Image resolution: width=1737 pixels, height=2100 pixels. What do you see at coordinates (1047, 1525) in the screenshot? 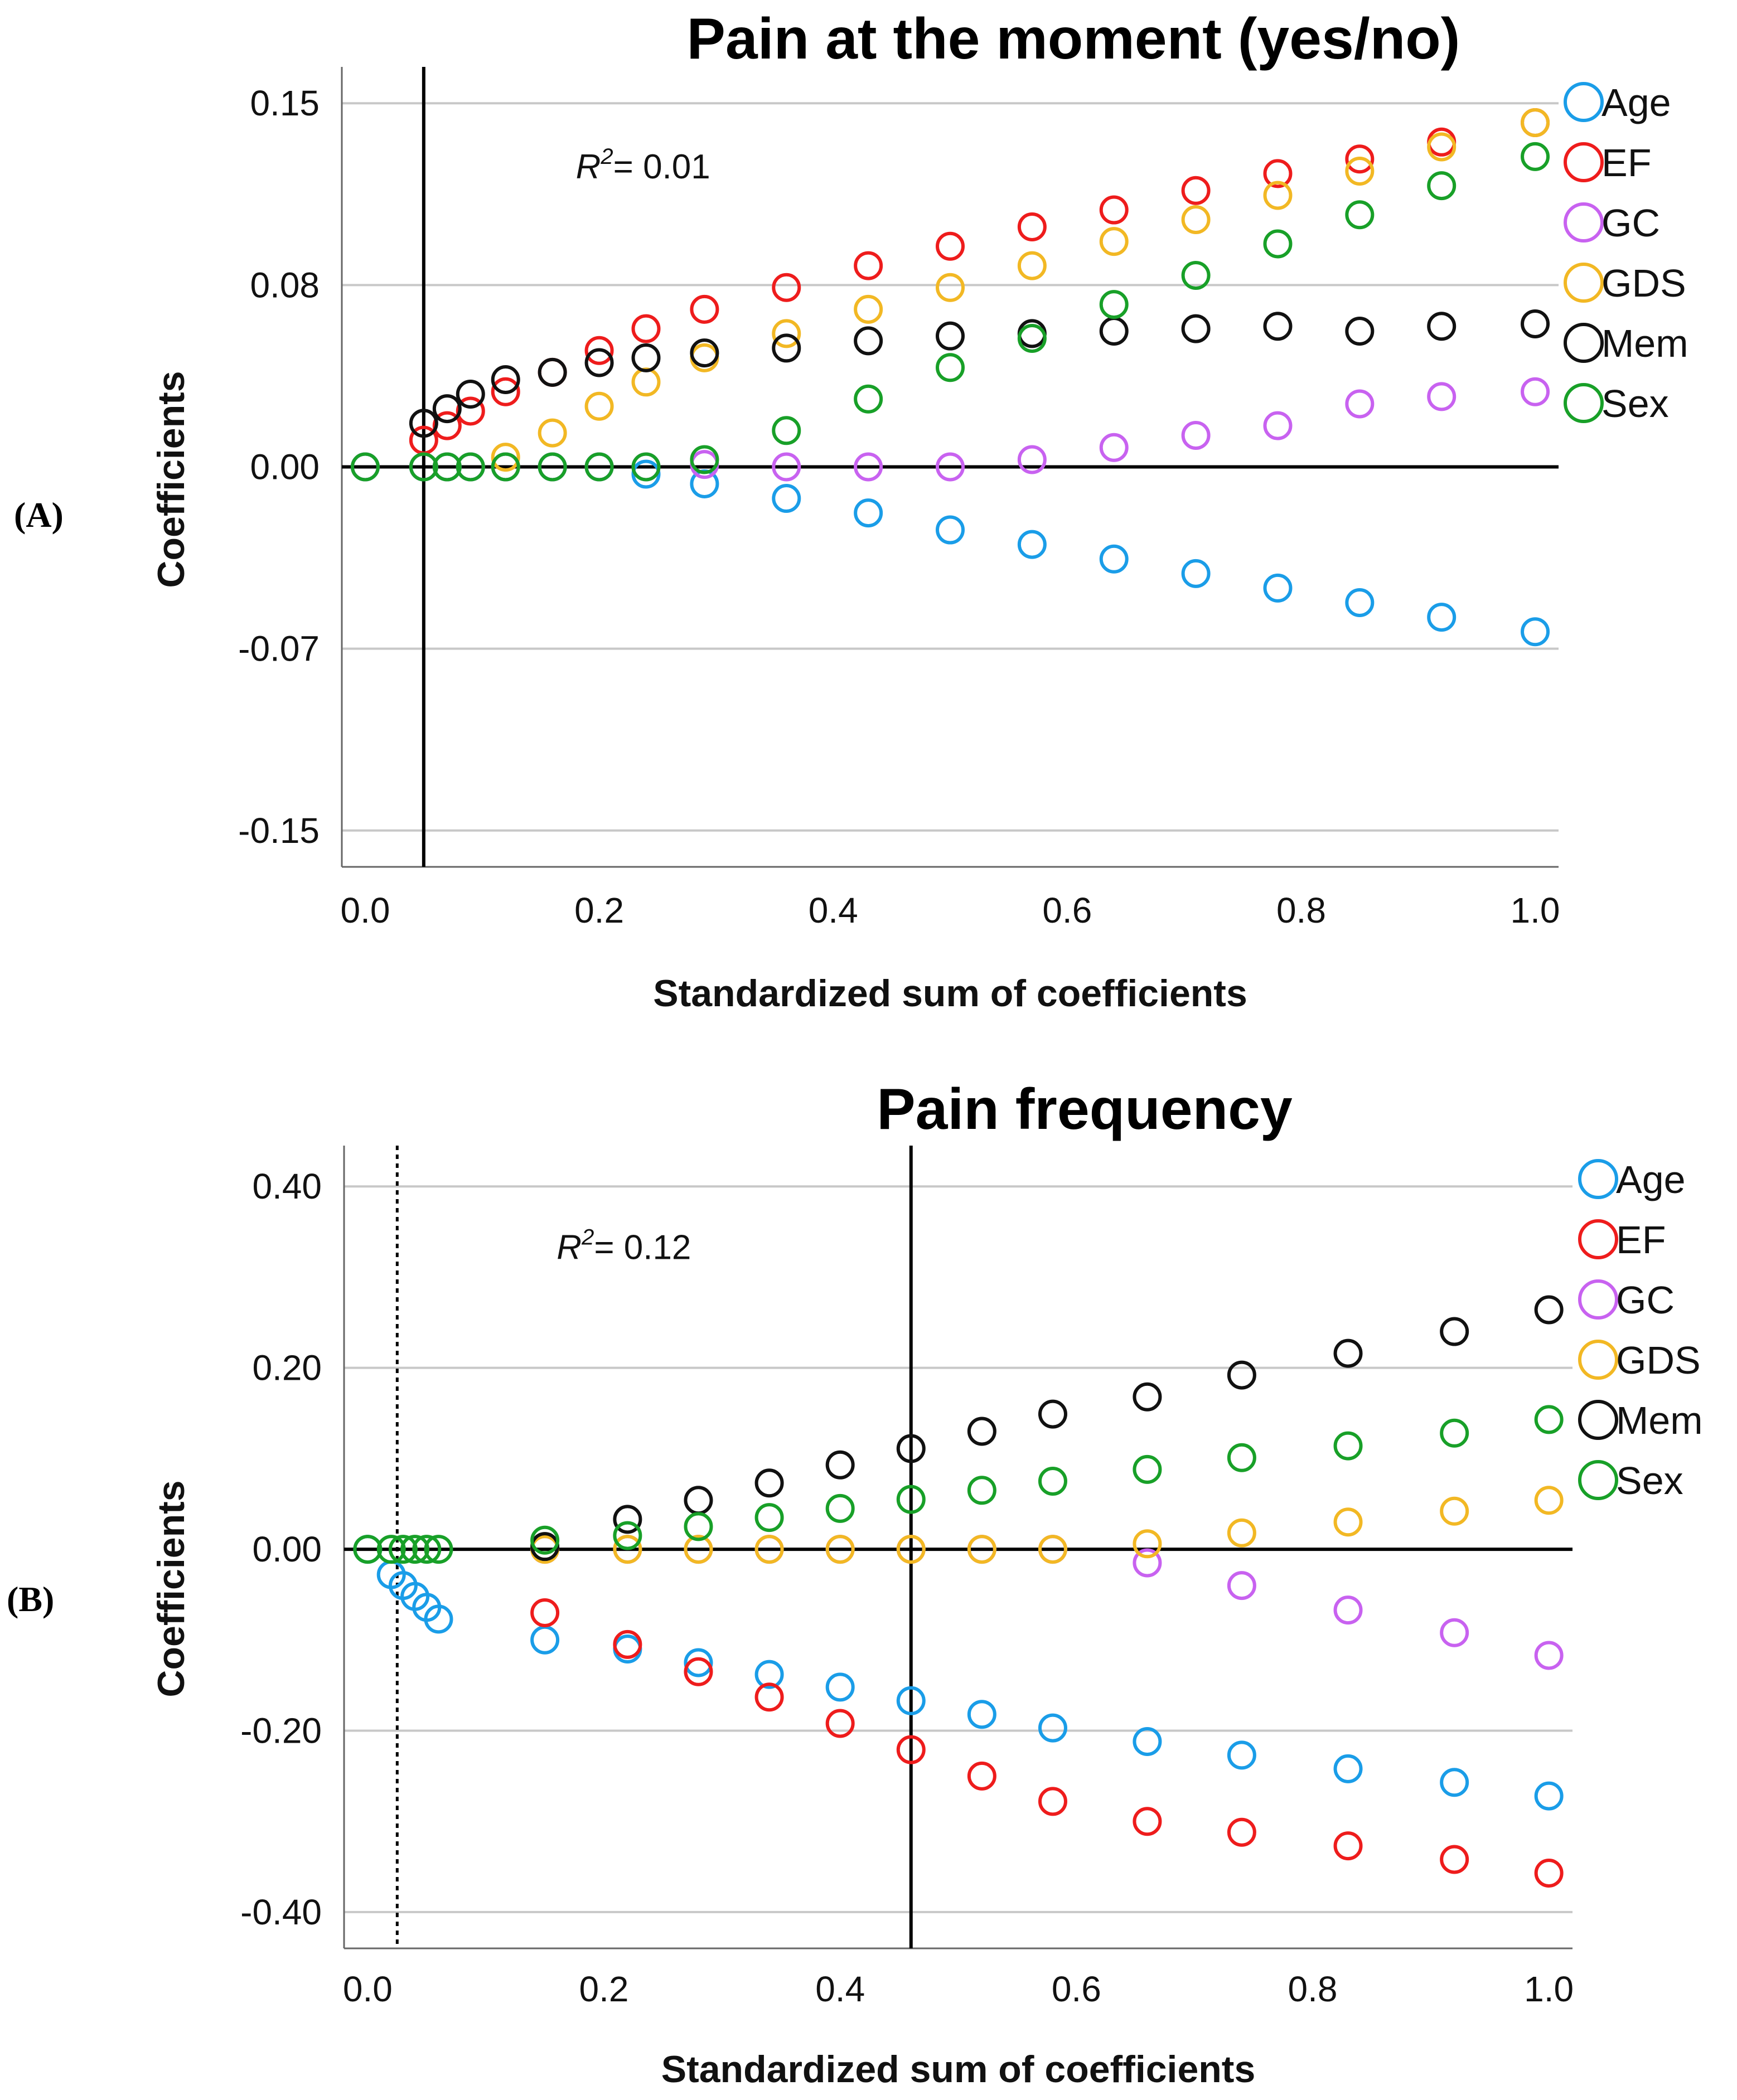
I see `series-gds` at bounding box center [1047, 1525].